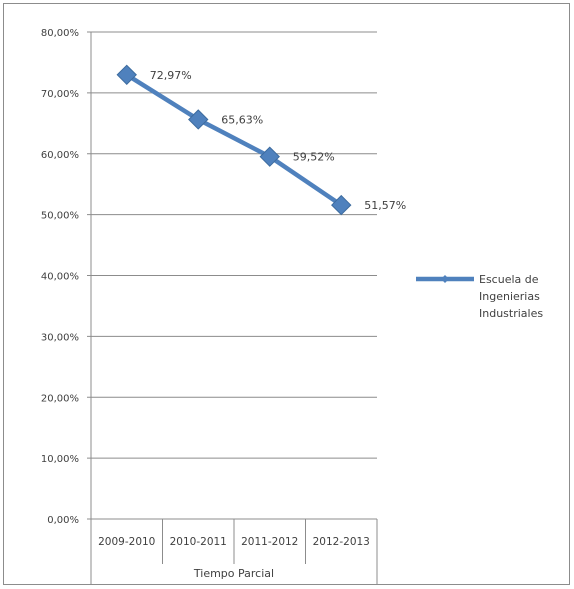  Describe the element at coordinates (63, 520) in the screenshot. I see `y-tick-label: 0,00%` at that location.